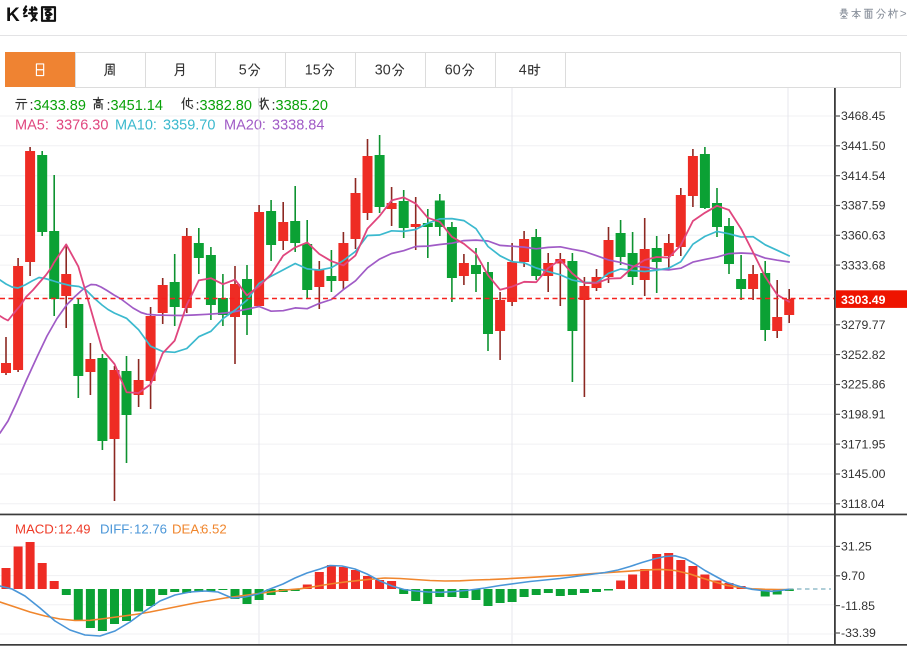  I want to click on svg-text: 31.25, so click(856, 547).